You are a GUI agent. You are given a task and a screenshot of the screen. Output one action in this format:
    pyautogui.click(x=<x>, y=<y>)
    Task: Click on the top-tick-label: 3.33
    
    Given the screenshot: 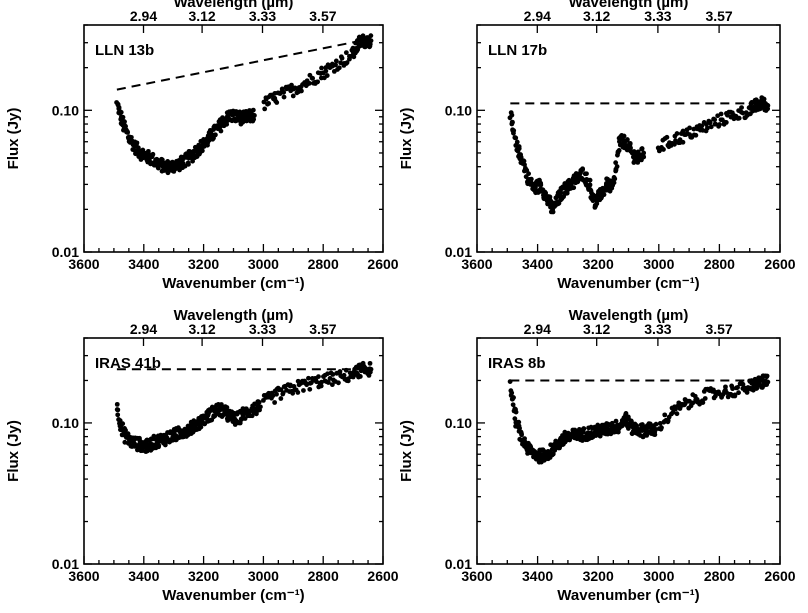 What is the action you would take?
    pyautogui.click(x=262, y=329)
    